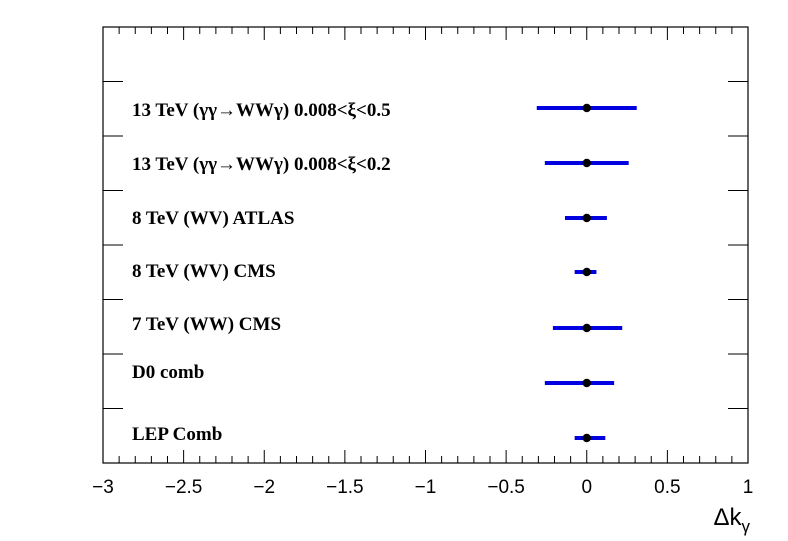  Describe the element at coordinates (264, 487) in the screenshot. I see `x-tick-label: −2` at that location.